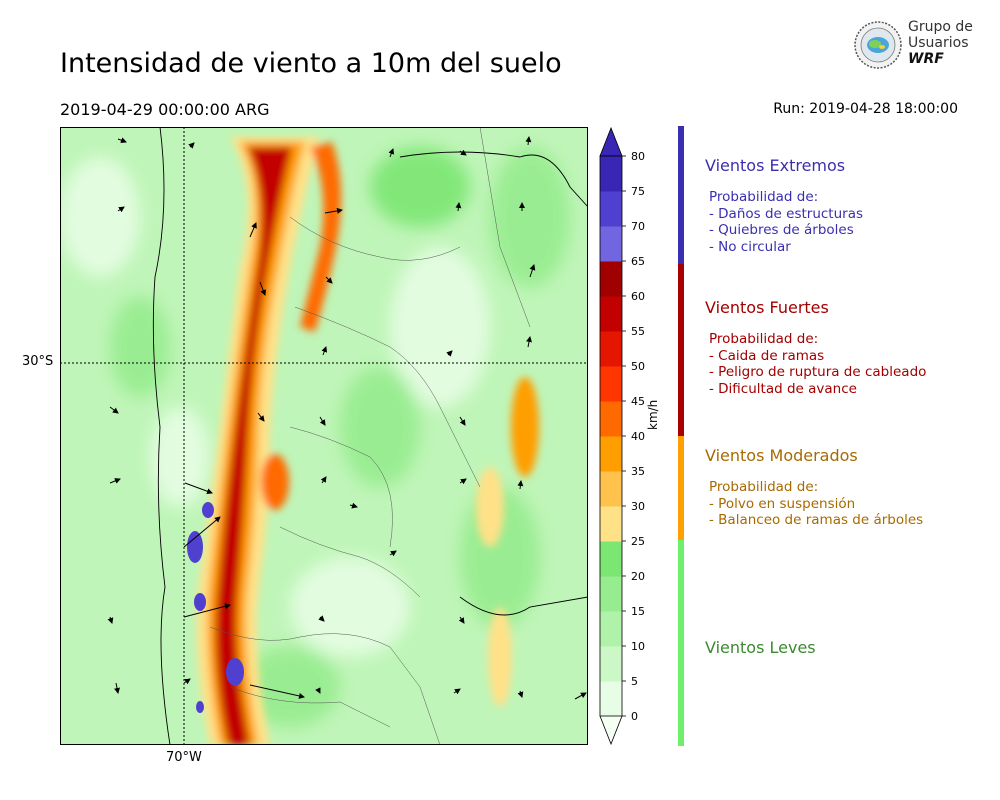 The height and width of the screenshot is (800, 1000). Describe the element at coordinates (767, 355) in the screenshot. I see `category-item: - Caida de ramas` at that location.